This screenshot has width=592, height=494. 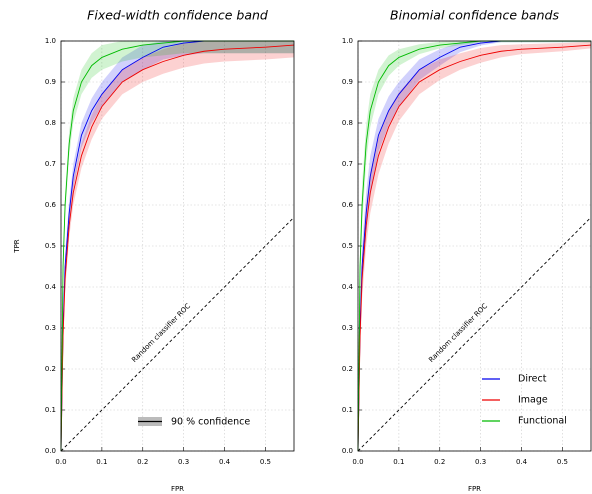 What do you see at coordinates (533, 400) in the screenshot?
I see `legend-label: Image` at bounding box center [533, 400].